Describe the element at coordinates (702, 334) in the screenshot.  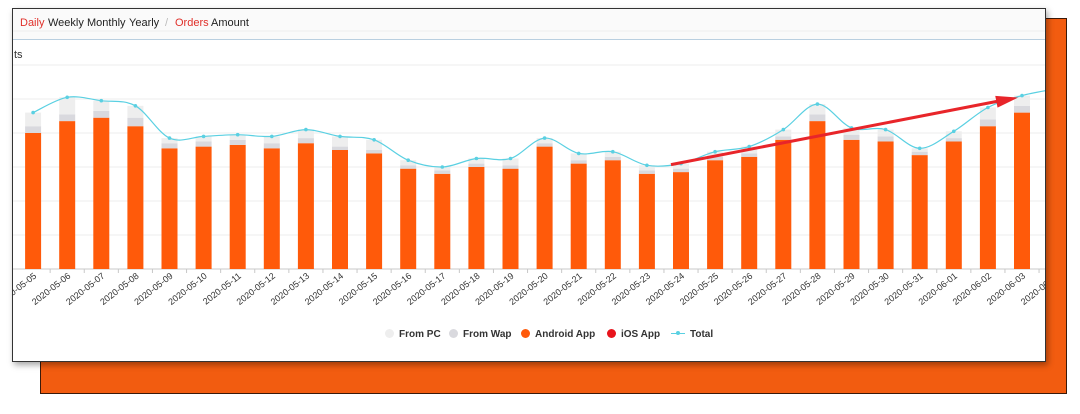
I see `legend-label-total: Total` at that location.